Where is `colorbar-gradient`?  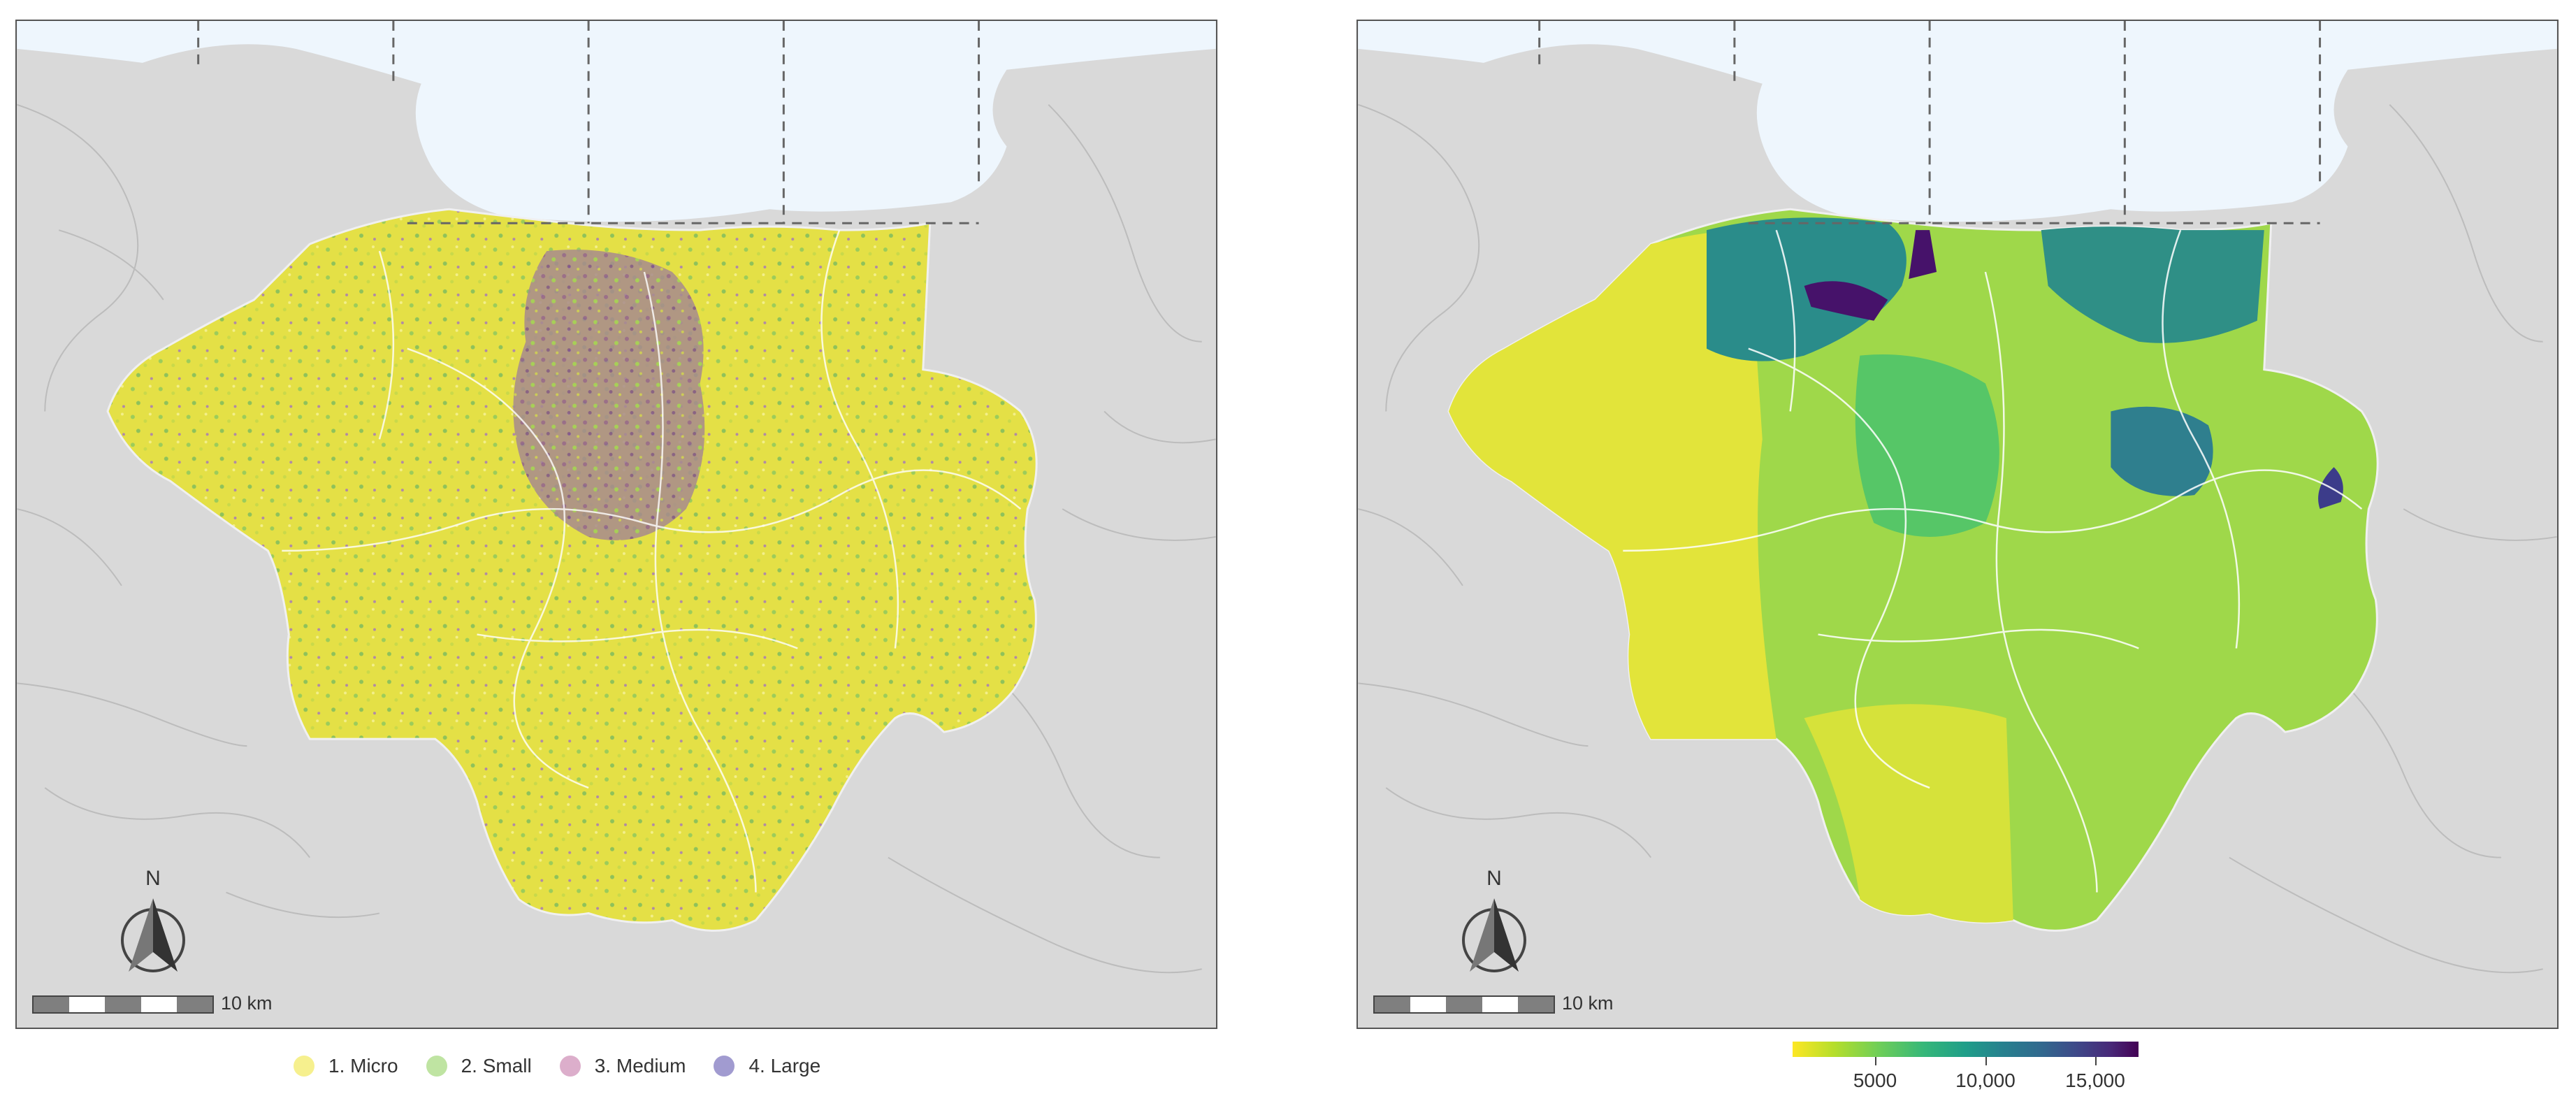 colorbar-gradient is located at coordinates (1966, 1049).